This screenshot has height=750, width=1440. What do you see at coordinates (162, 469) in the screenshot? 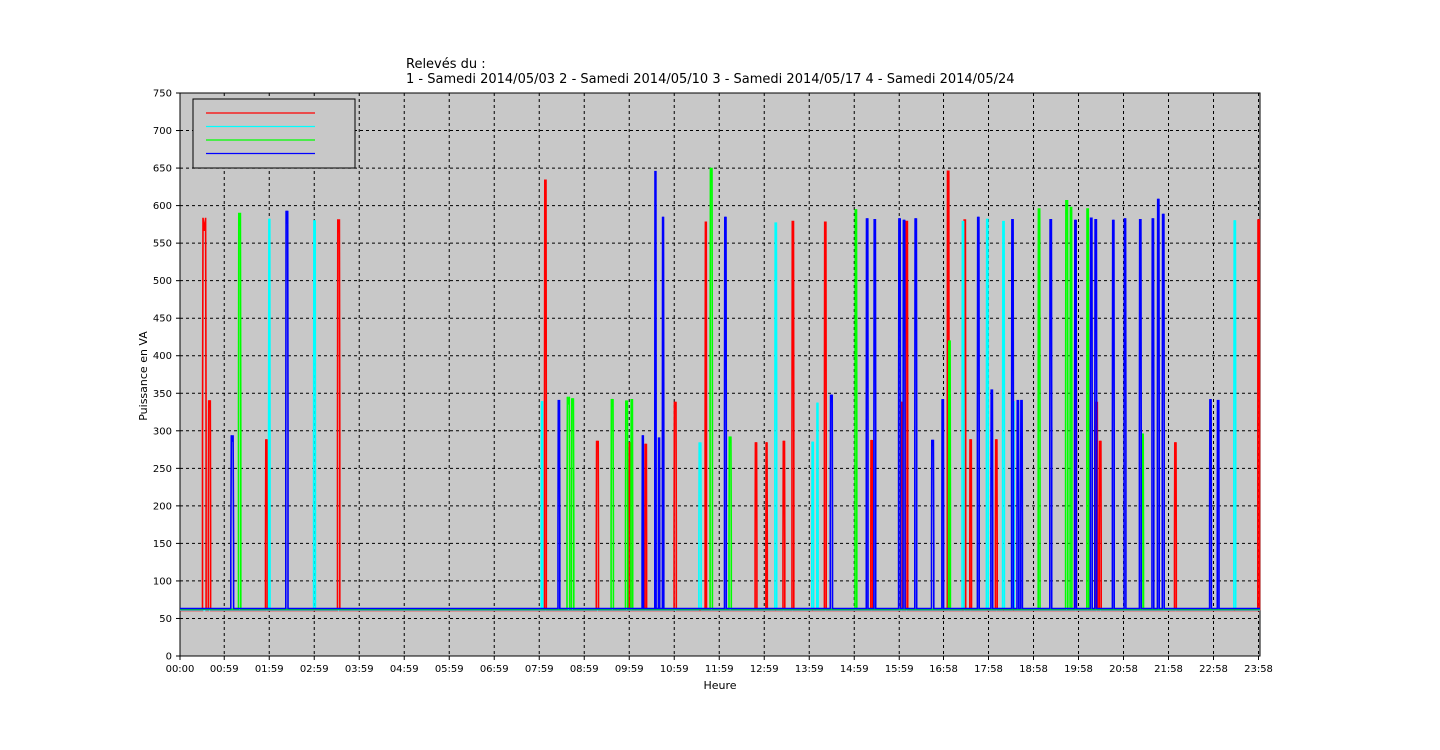
I see `y-tick-label: 250` at bounding box center [162, 469].